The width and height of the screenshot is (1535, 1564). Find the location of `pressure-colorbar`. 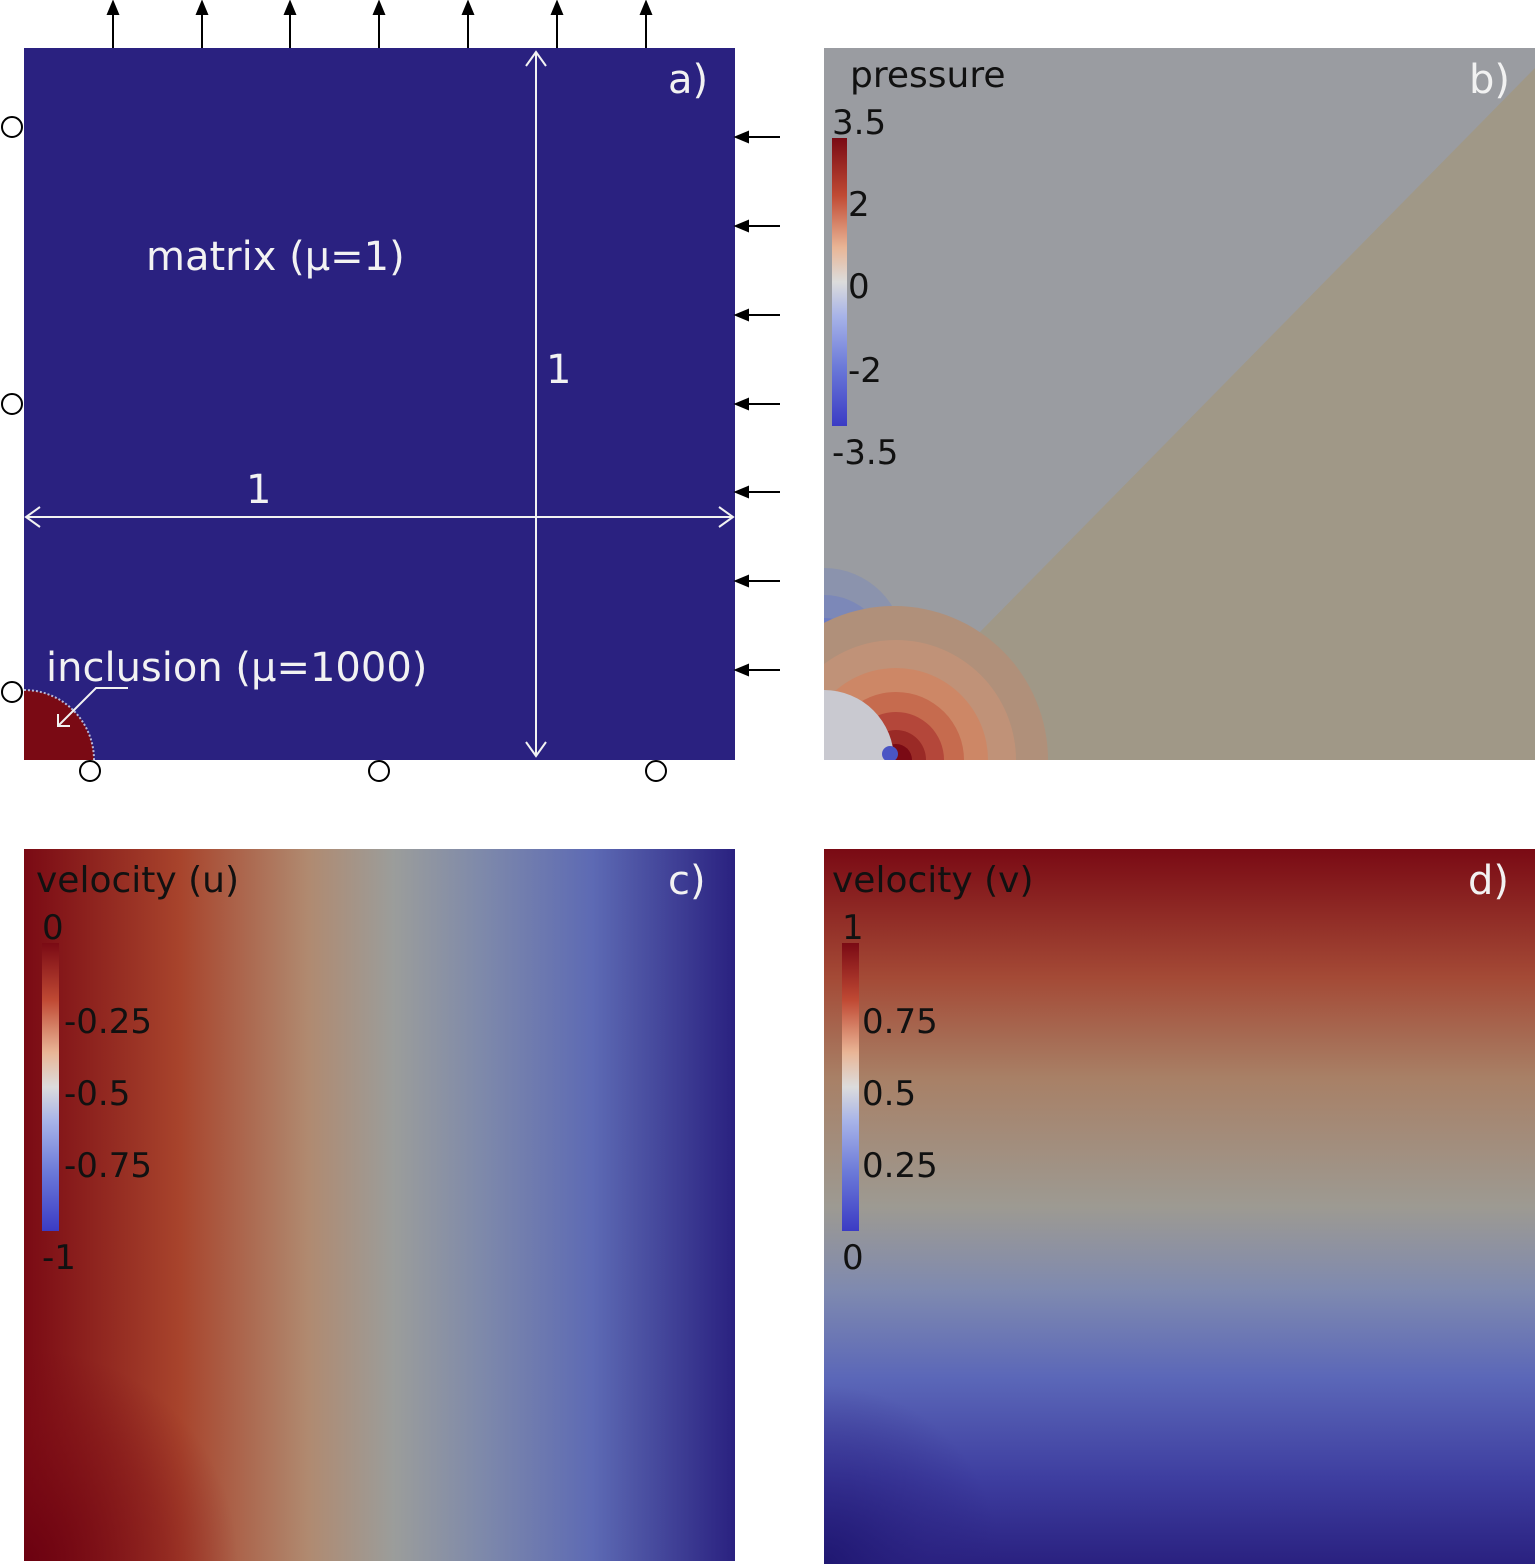

pressure-colorbar is located at coordinates (839, 282).